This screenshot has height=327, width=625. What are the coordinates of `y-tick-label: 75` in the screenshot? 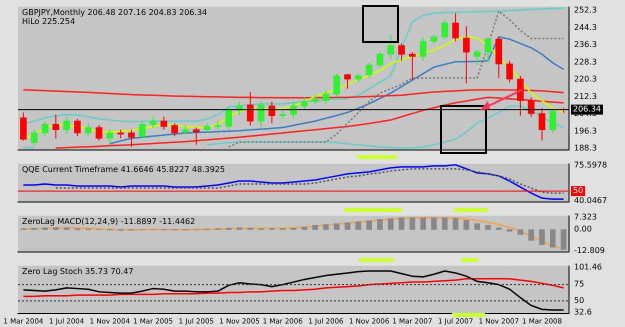 It's located at (579, 284).